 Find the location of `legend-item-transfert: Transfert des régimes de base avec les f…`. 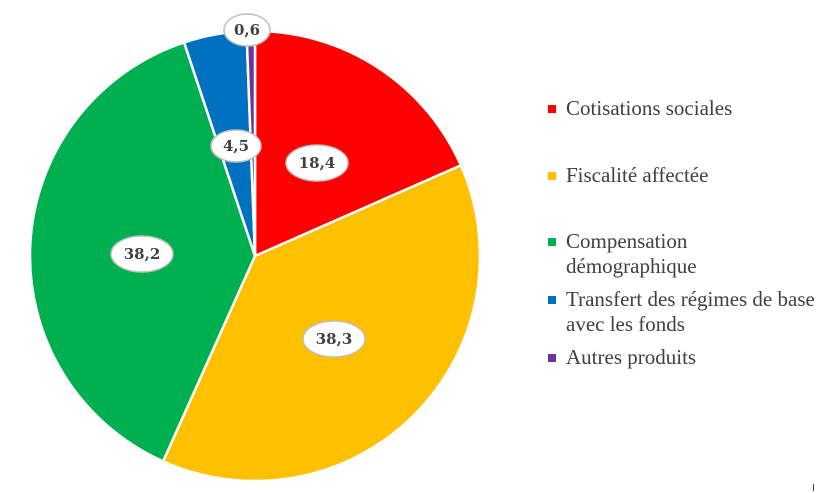

legend-item-transfert: Transfert des régimes de base avec les f… is located at coordinates (686, 312).